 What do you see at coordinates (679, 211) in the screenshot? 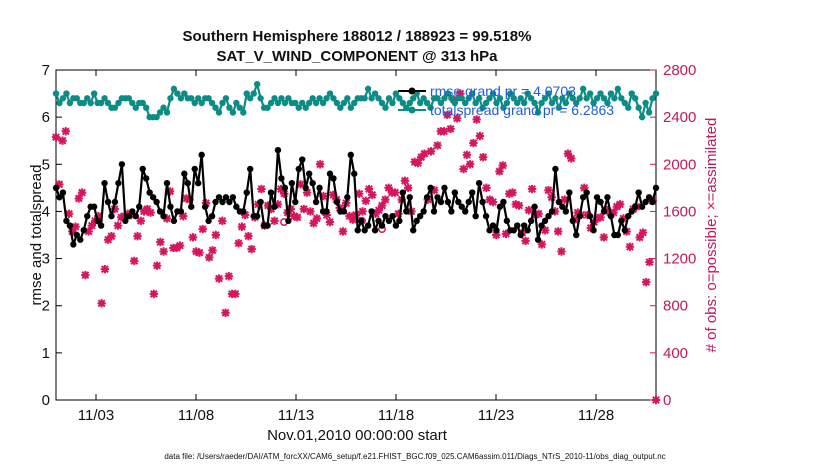
I see `y2-tick-label: 1600` at bounding box center [679, 211].